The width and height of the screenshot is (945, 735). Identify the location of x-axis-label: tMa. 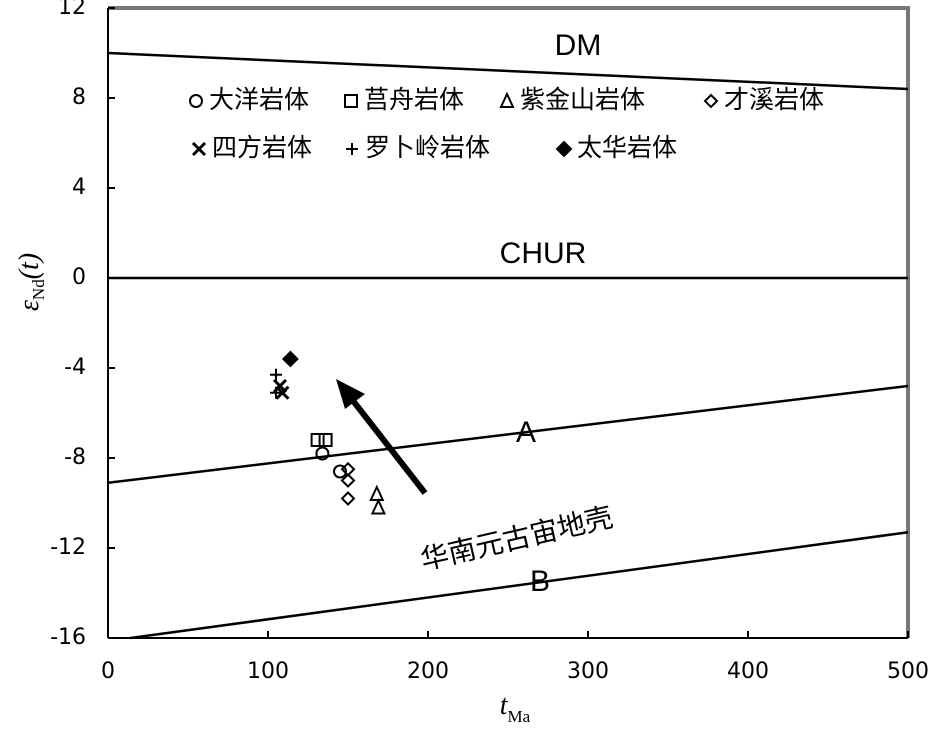
(515, 707).